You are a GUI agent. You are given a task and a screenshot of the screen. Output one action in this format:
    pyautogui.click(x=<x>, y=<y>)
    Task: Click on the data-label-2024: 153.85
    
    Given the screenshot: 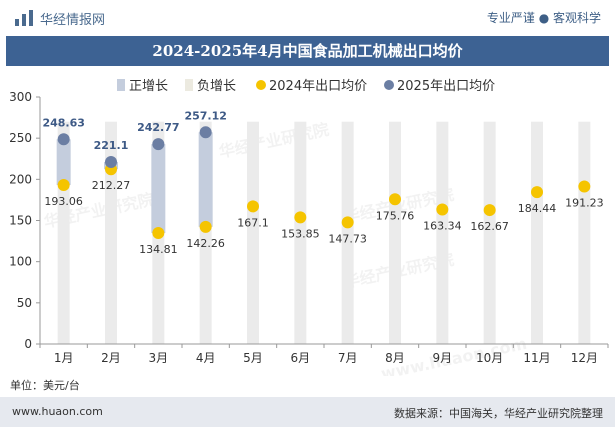 What is the action you would take?
    pyautogui.click(x=300, y=233)
    